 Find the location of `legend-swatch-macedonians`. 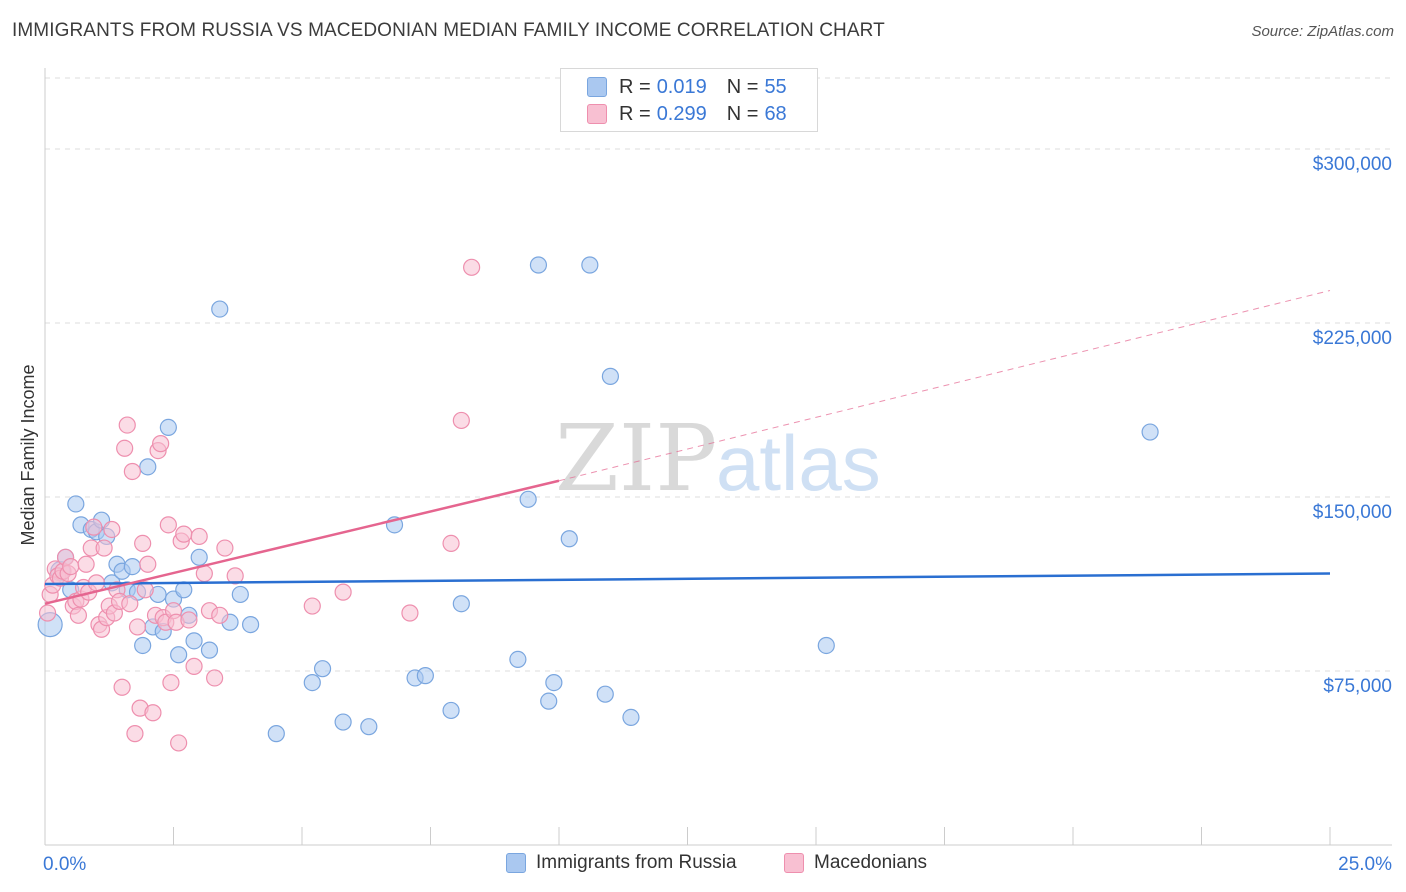

legend-swatch-macedonians is located at coordinates (597, 114).